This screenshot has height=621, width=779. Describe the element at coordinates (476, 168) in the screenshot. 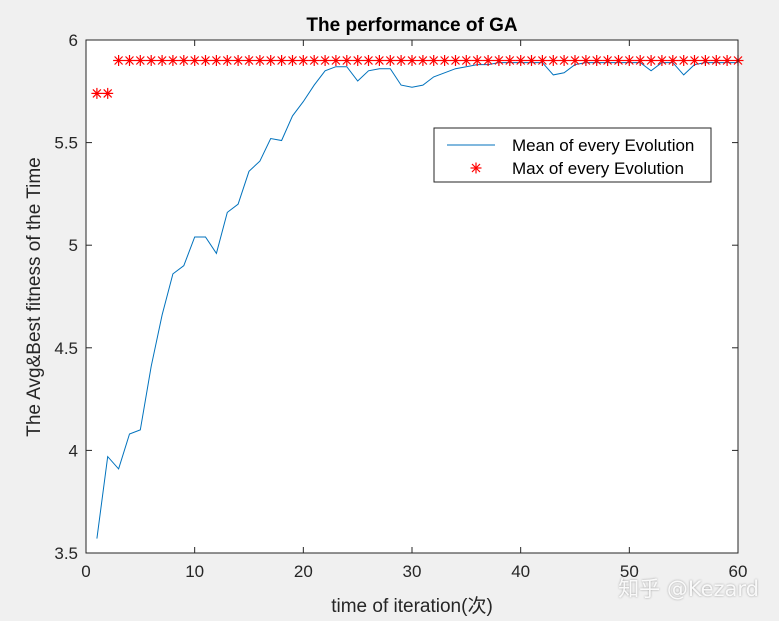

I see `legend-marker-max` at that location.